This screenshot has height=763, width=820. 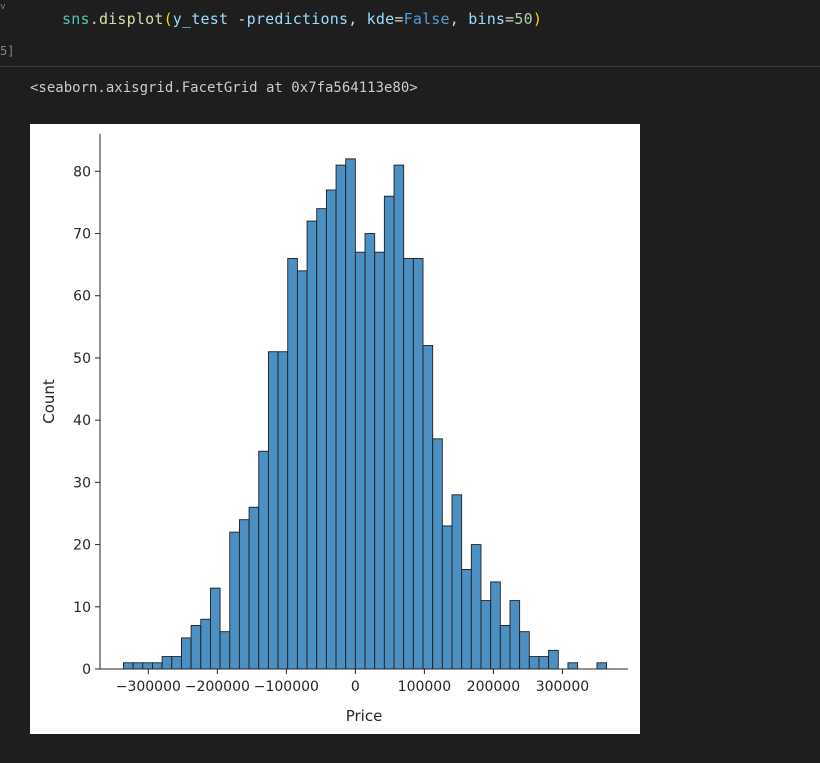 What do you see at coordinates (82, 172) in the screenshot?
I see `y-tick-label: 80` at bounding box center [82, 172].